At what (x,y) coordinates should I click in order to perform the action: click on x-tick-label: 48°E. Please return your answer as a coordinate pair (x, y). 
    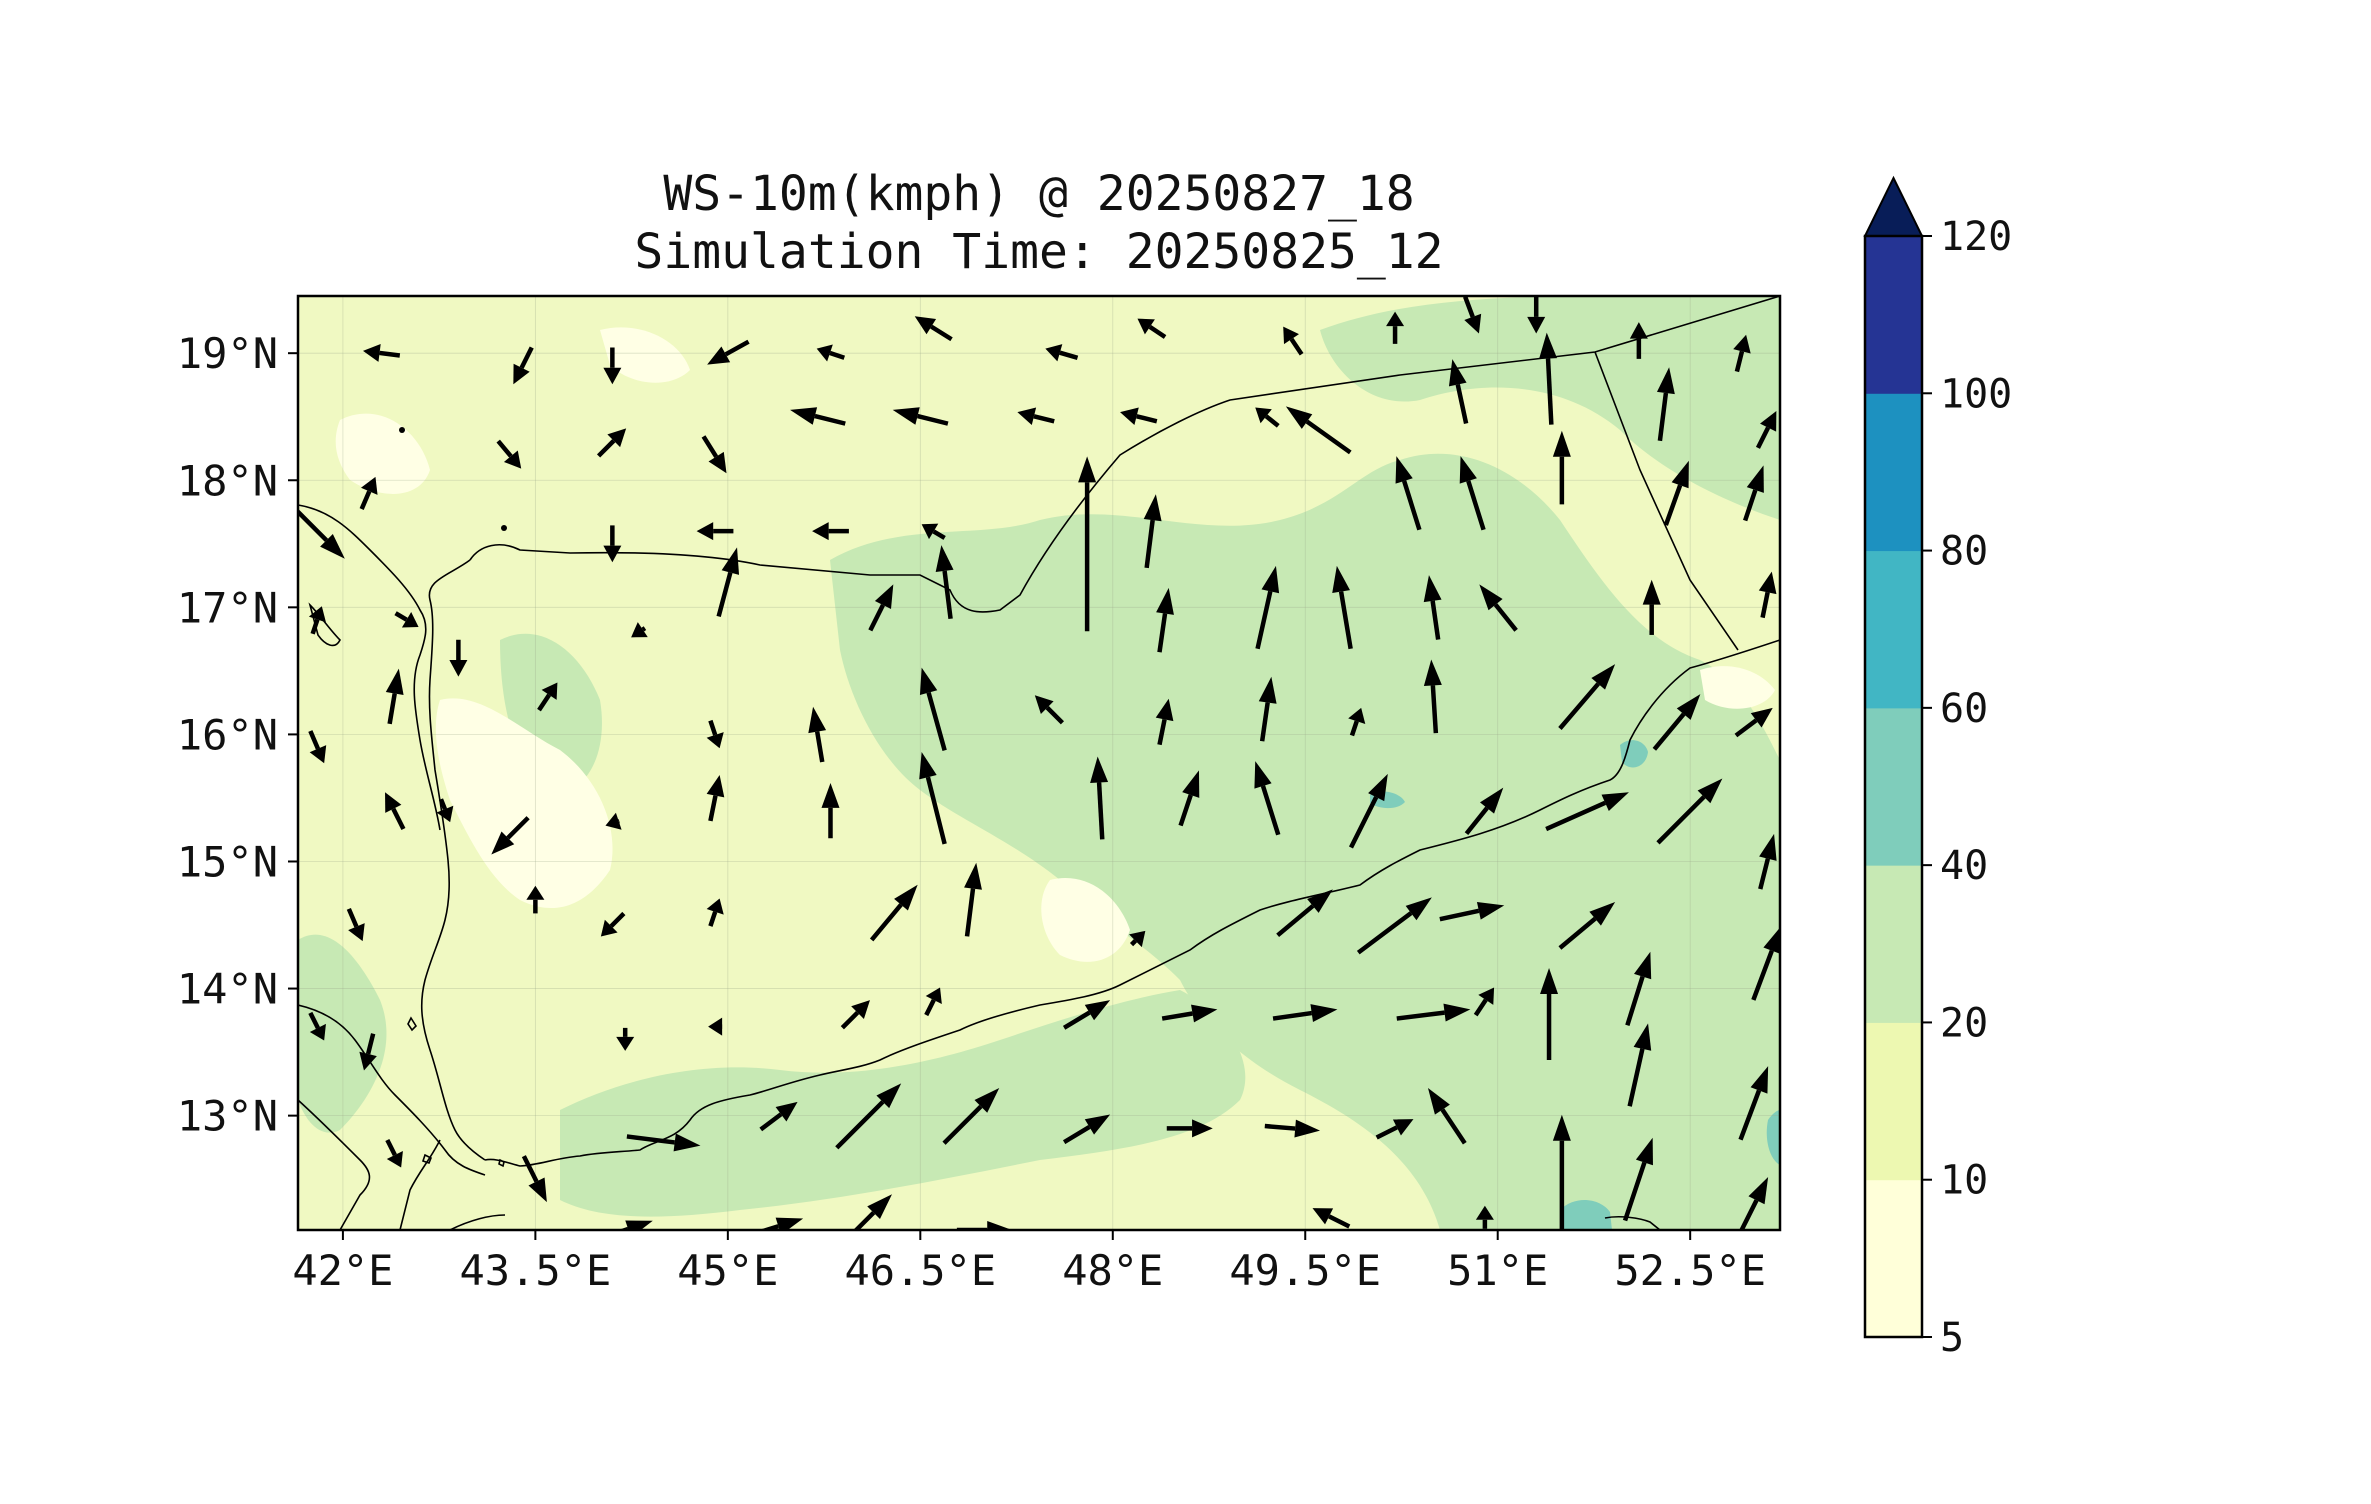
    Looking at the image, I should click on (1112, 1270).